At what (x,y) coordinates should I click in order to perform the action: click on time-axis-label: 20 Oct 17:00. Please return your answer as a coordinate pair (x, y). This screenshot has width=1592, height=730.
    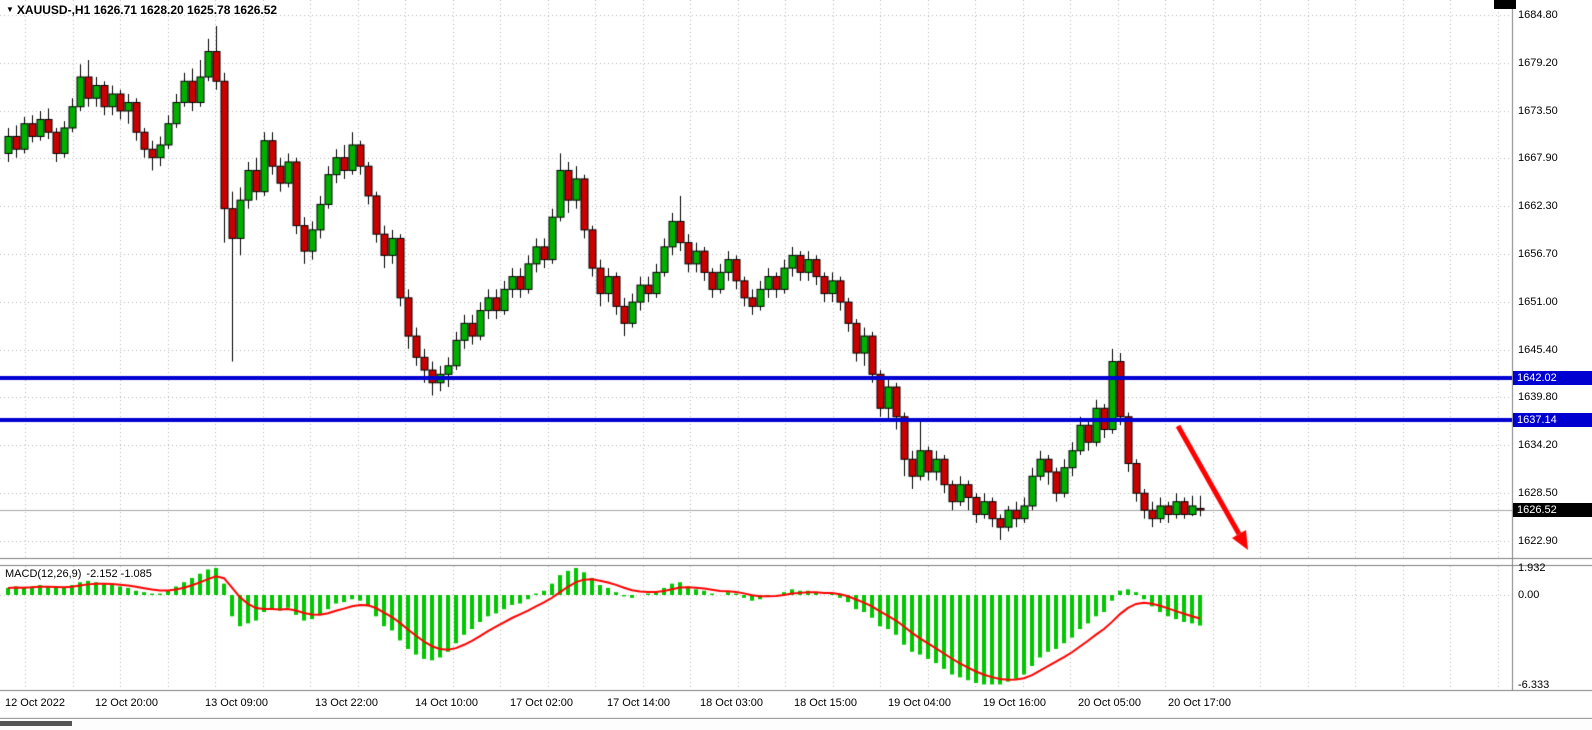
    Looking at the image, I should click on (1199, 703).